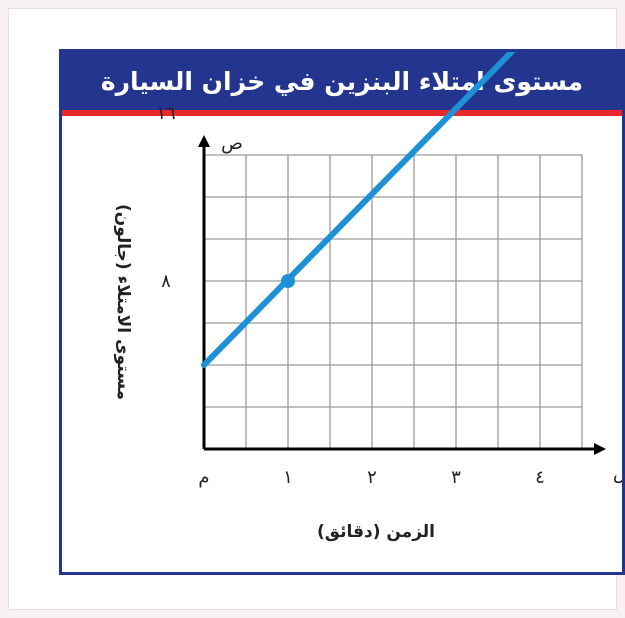 Image resolution: width=625 pixels, height=618 pixels. Describe the element at coordinates (456, 477) in the screenshot. I see `x-tick-label: ٣` at that location.